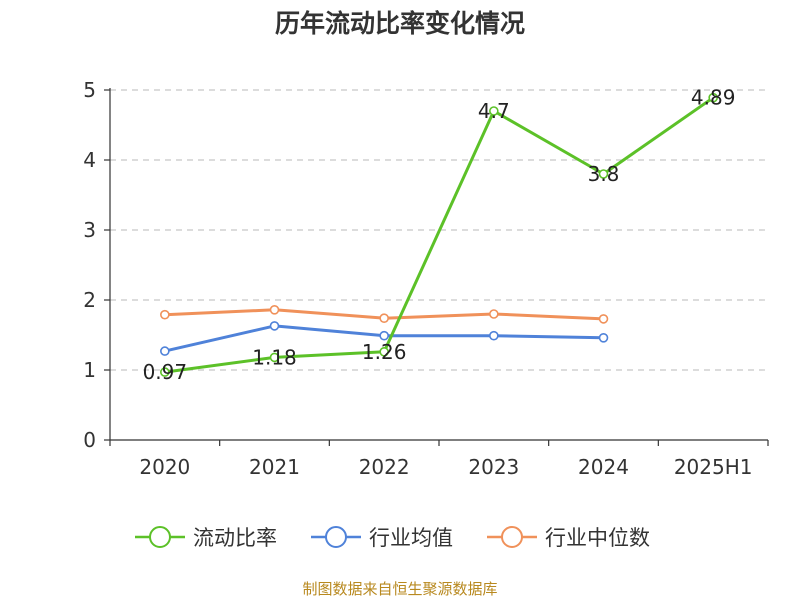  What do you see at coordinates (89, 90) in the screenshot?
I see `y-tick-label: 5` at bounding box center [89, 90].